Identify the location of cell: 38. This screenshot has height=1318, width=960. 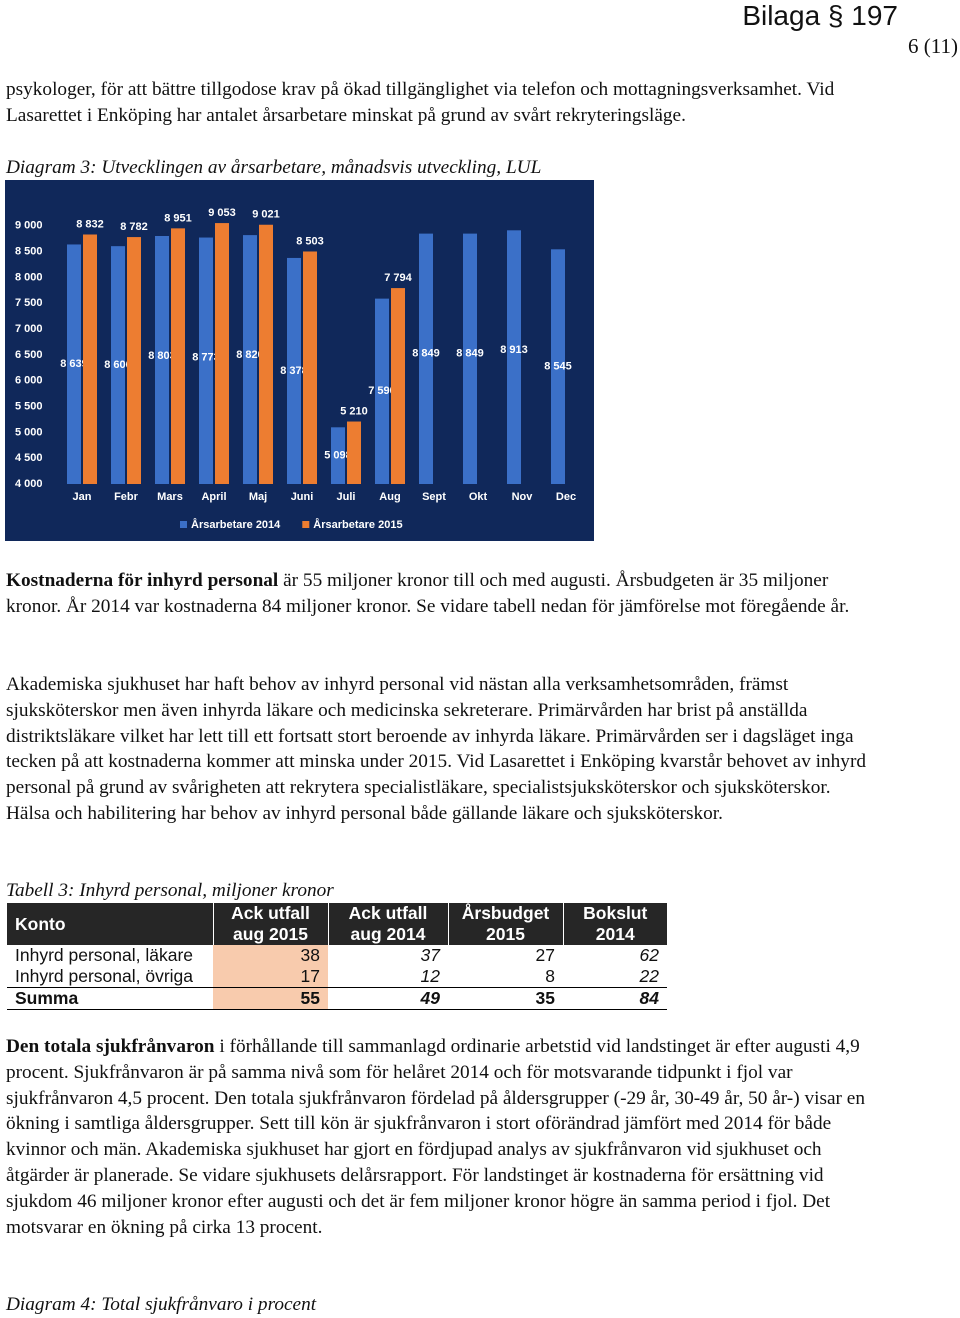
(270, 955).